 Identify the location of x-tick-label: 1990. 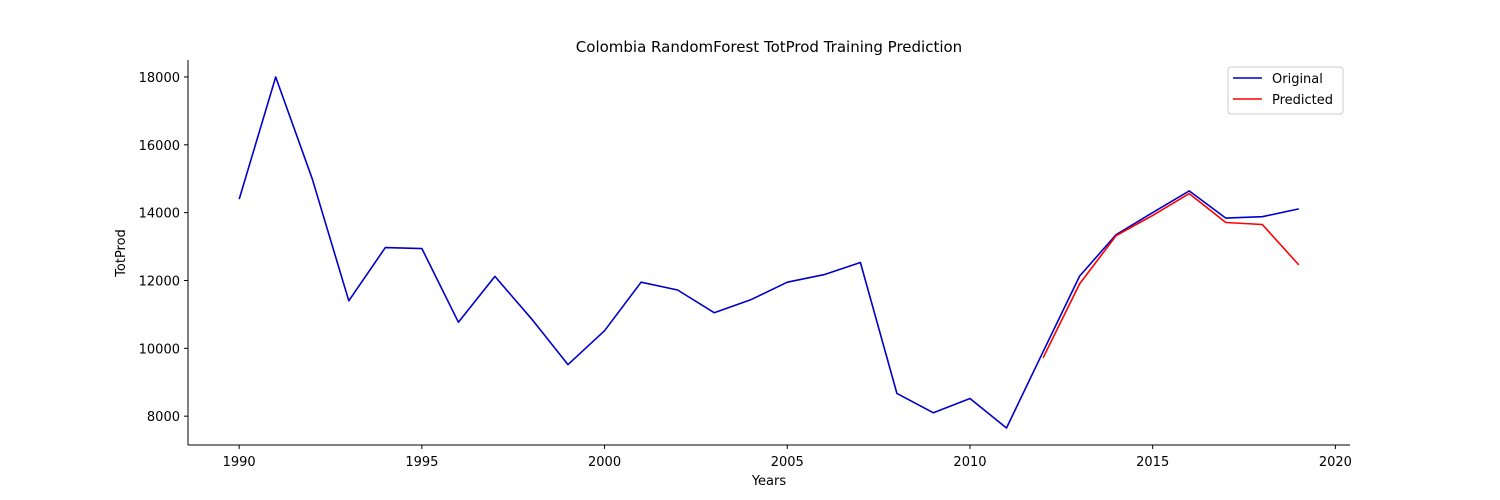
(239, 462).